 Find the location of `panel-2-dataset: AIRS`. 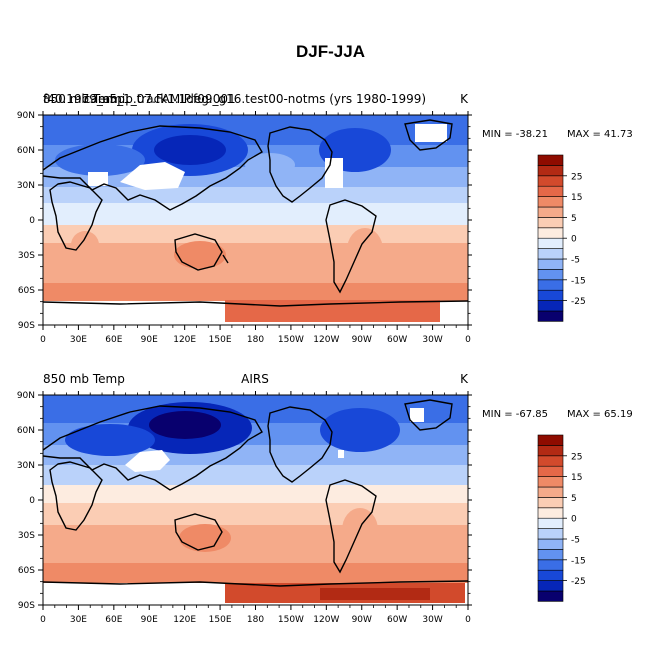

panel-2-dataset: AIRS is located at coordinates (255, 379).